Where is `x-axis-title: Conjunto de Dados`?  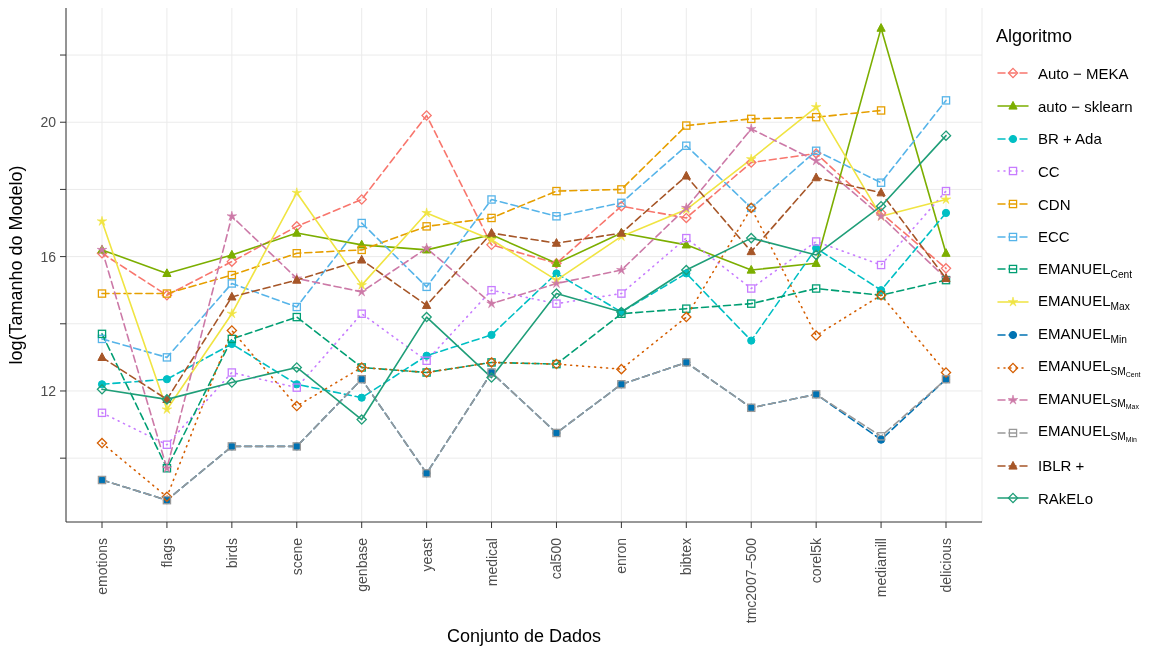
x-axis-title: Conjunto de Dados is located at coordinates (524, 636).